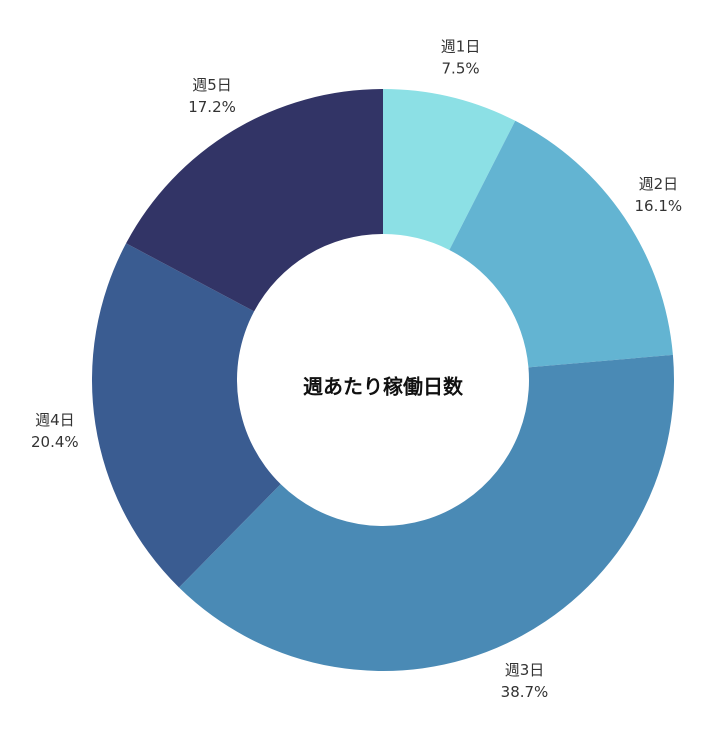 This screenshot has width=722, height=732. What do you see at coordinates (212, 107) in the screenshot?
I see `slice-5-value-label: 17.2%` at bounding box center [212, 107].